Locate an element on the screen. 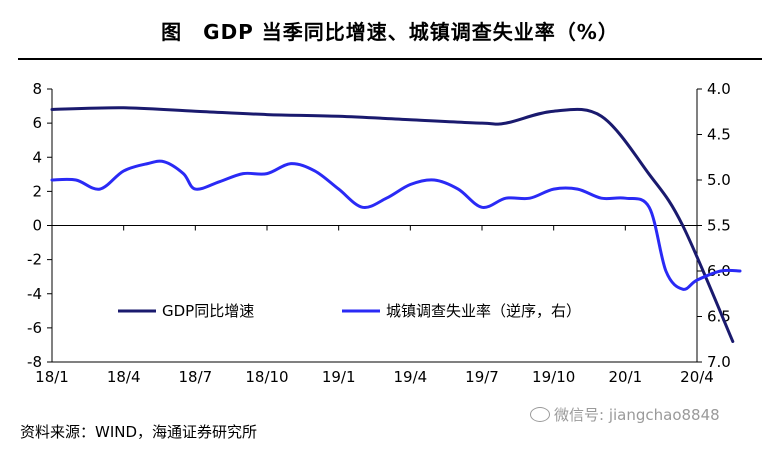 The width and height of the screenshot is (780, 454). y-right-tick-label: 4.5 is located at coordinates (719, 135).